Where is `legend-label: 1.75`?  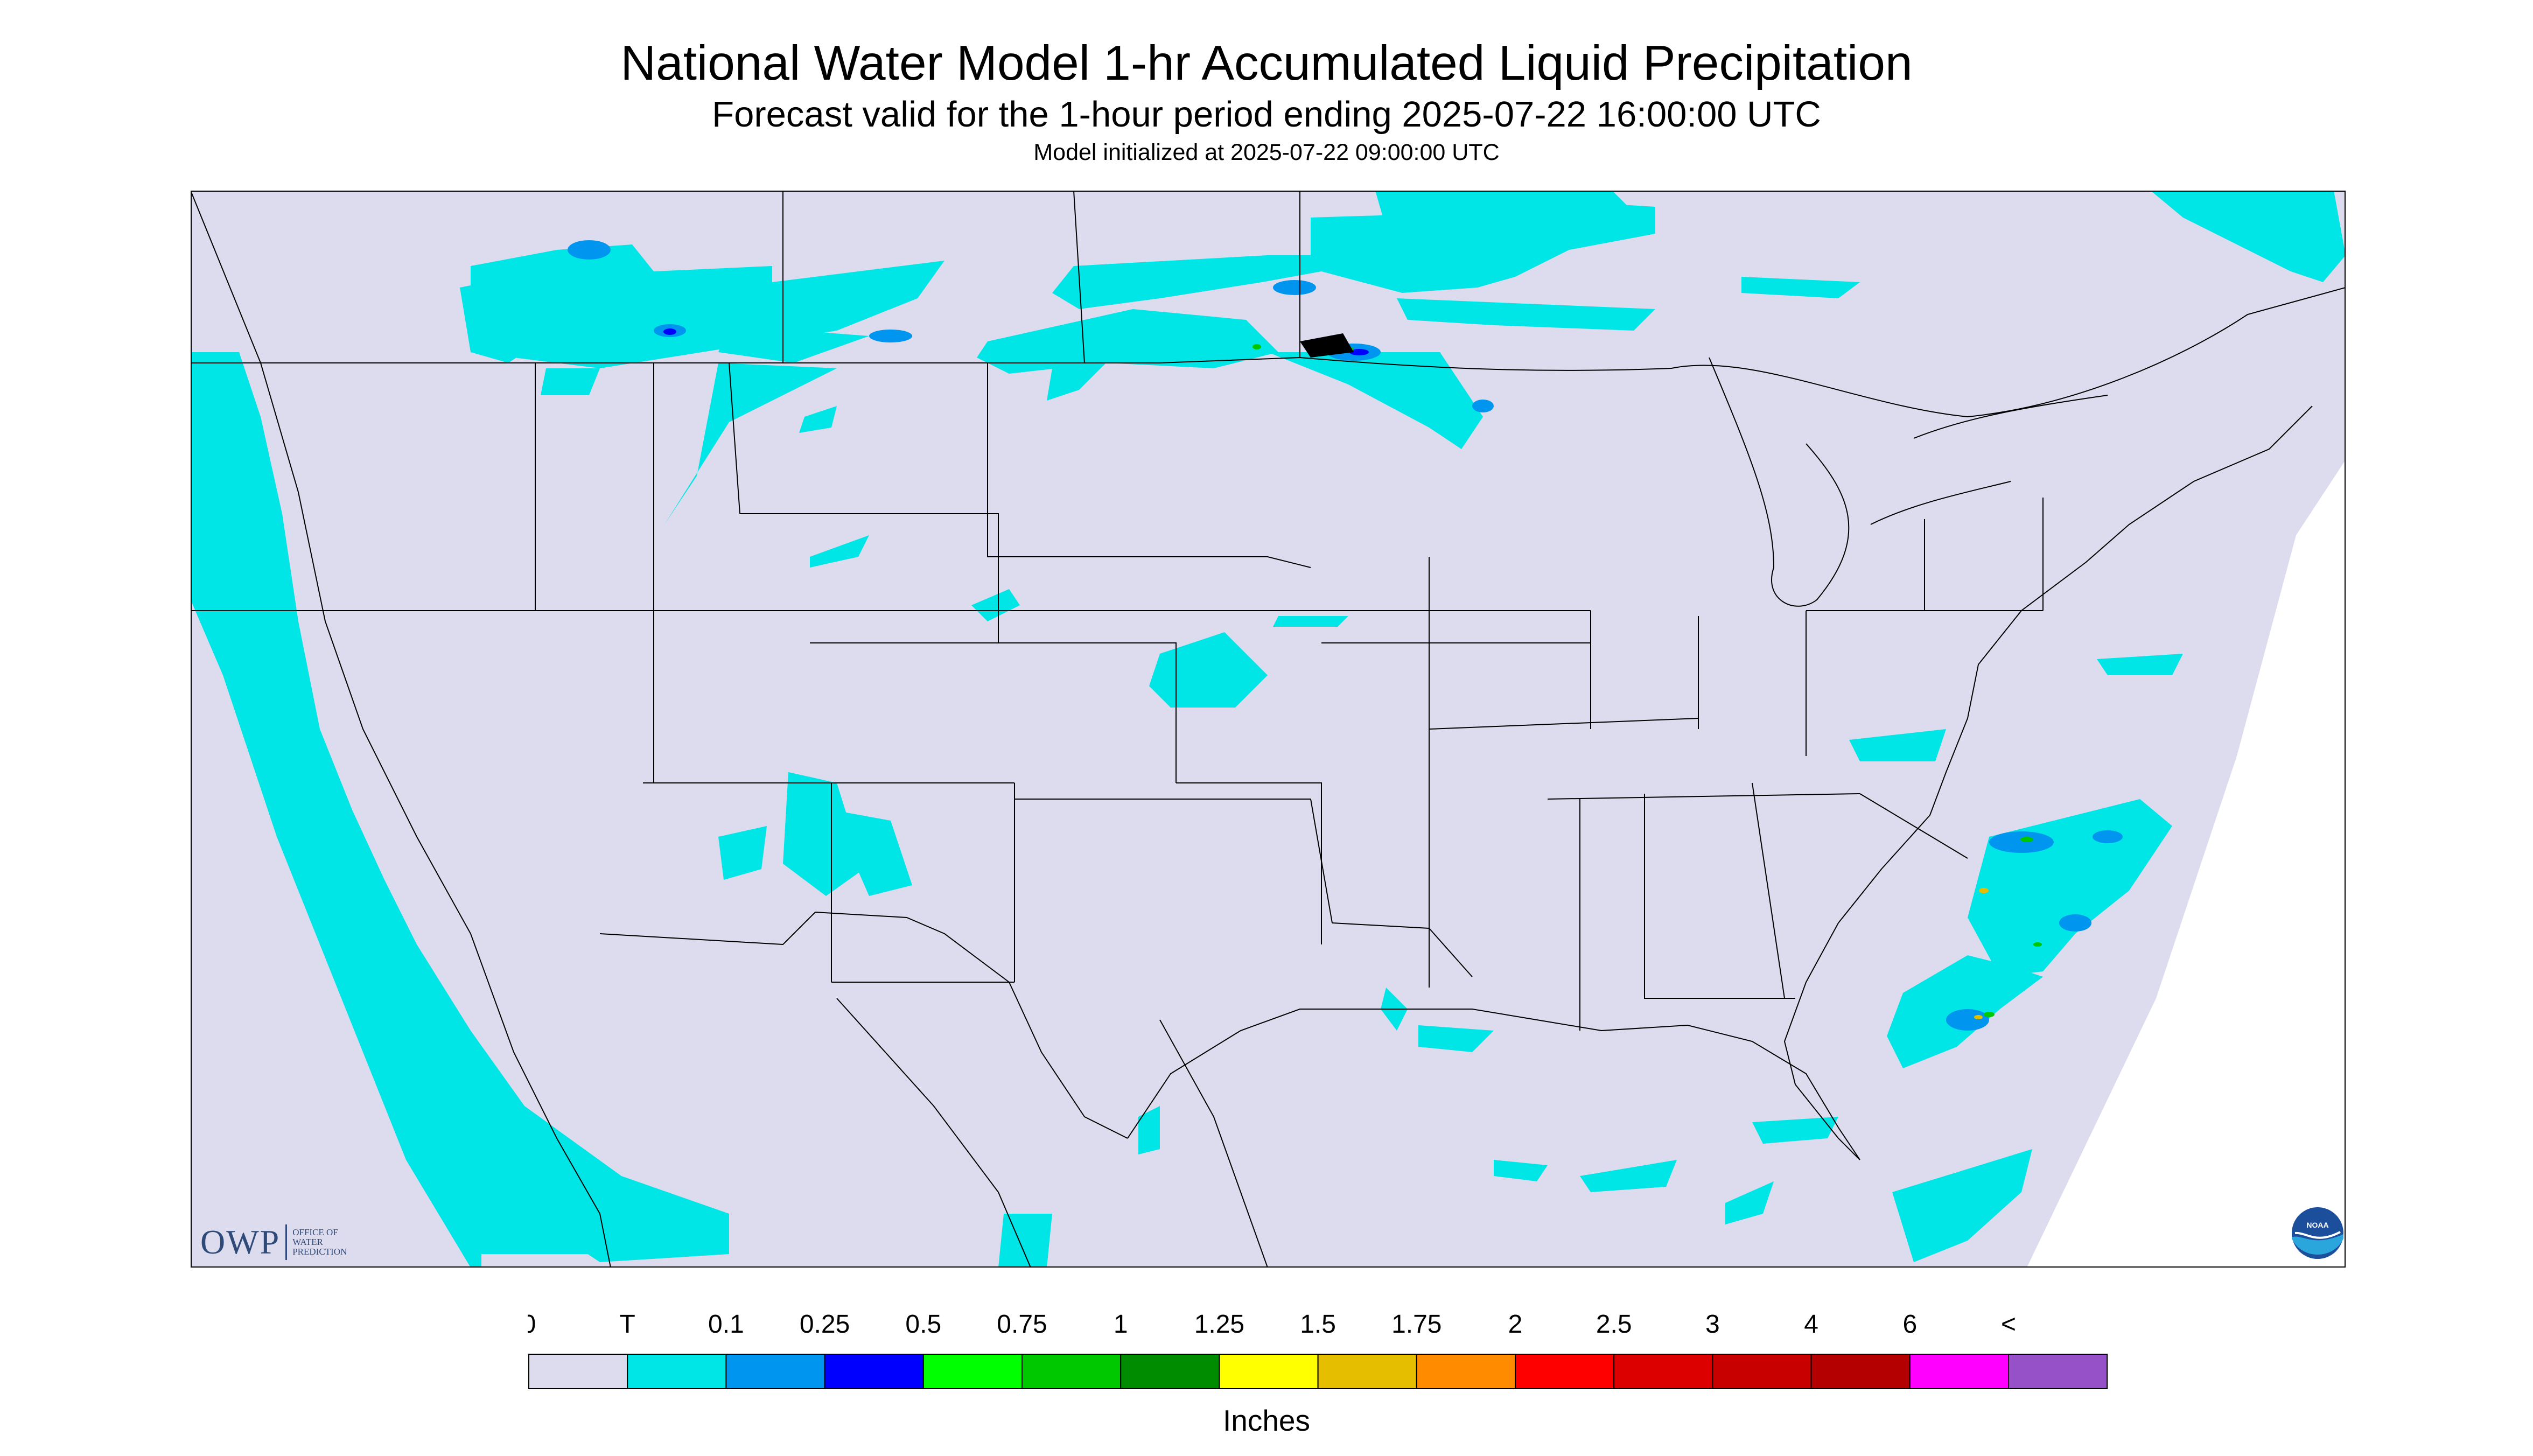 legend-label: 1.75 is located at coordinates (1417, 1324).